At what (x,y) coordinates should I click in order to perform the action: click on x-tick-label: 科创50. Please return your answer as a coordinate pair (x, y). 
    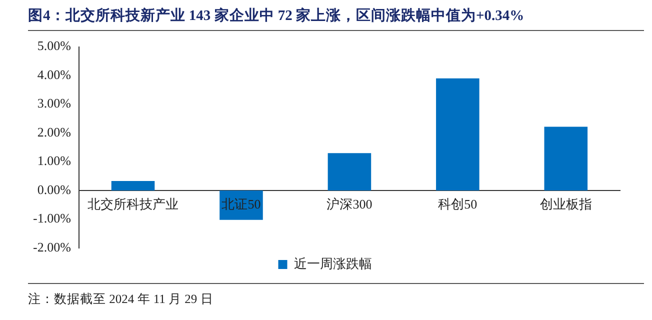
    Looking at the image, I should click on (458, 204).